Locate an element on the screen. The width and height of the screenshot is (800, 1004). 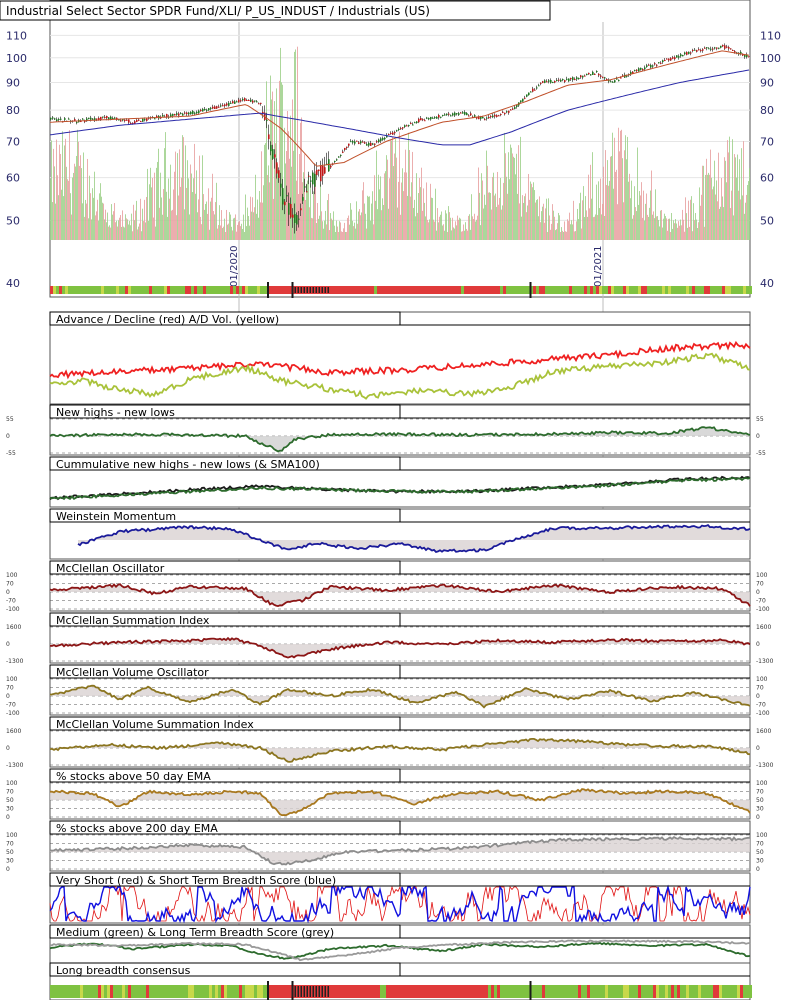
panel-title-box is located at coordinates (225, 931).